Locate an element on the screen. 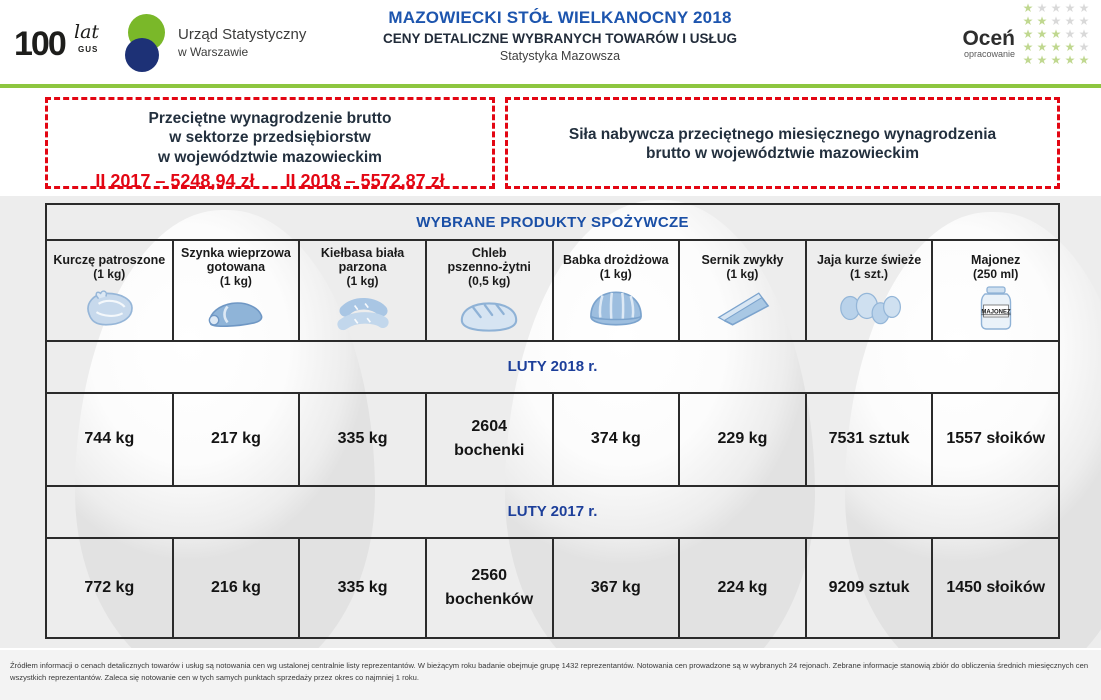  product-header-bread: Chleb pszenno-żytni (0,5 kg) is located at coordinates (489, 290).